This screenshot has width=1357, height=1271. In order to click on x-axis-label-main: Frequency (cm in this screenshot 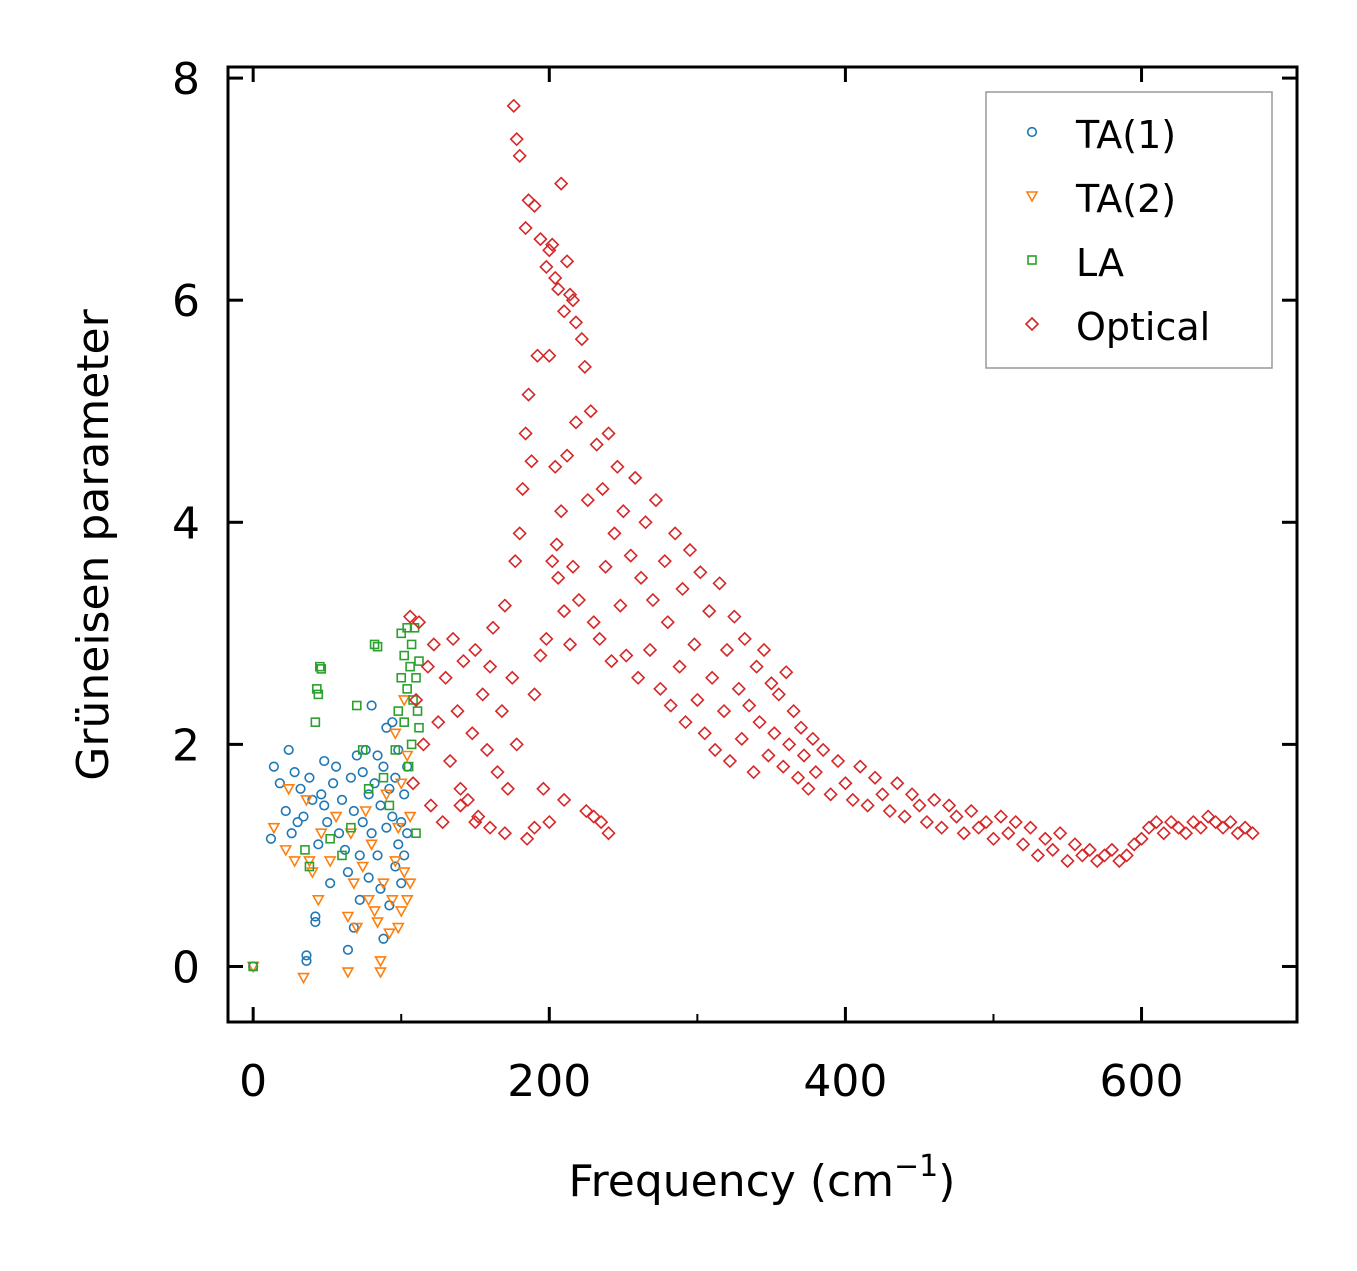, I will do `click(732, 1181)`.